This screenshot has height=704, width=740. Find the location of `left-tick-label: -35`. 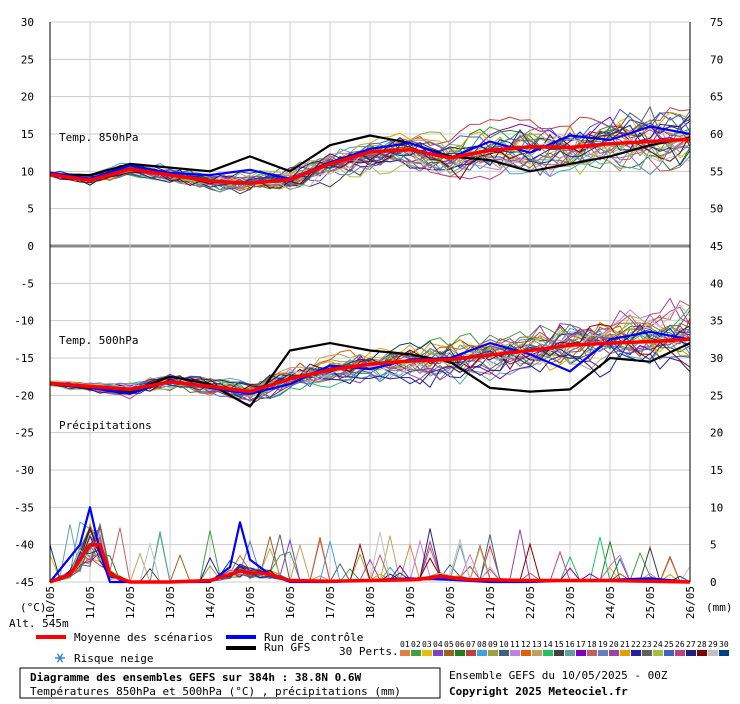

left-tick-label: -35 is located at coordinates (24, 507).